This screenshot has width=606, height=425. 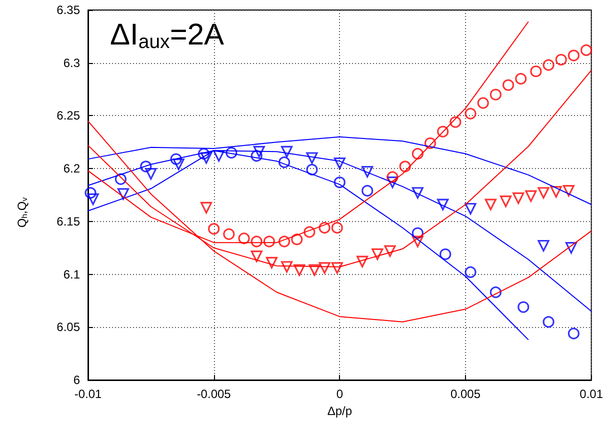 I want to click on y-tick-label: 6.15, so click(x=68, y=221).